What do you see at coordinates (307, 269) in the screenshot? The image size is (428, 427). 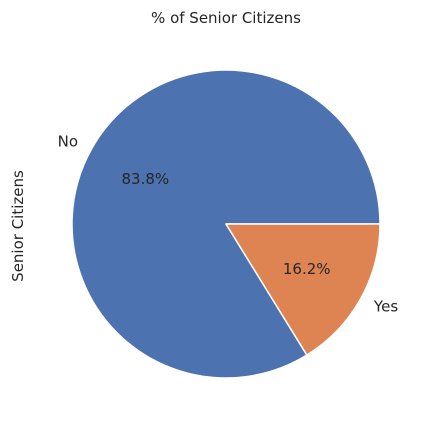 I see `slice-pct-yes: 16.2%` at bounding box center [307, 269].